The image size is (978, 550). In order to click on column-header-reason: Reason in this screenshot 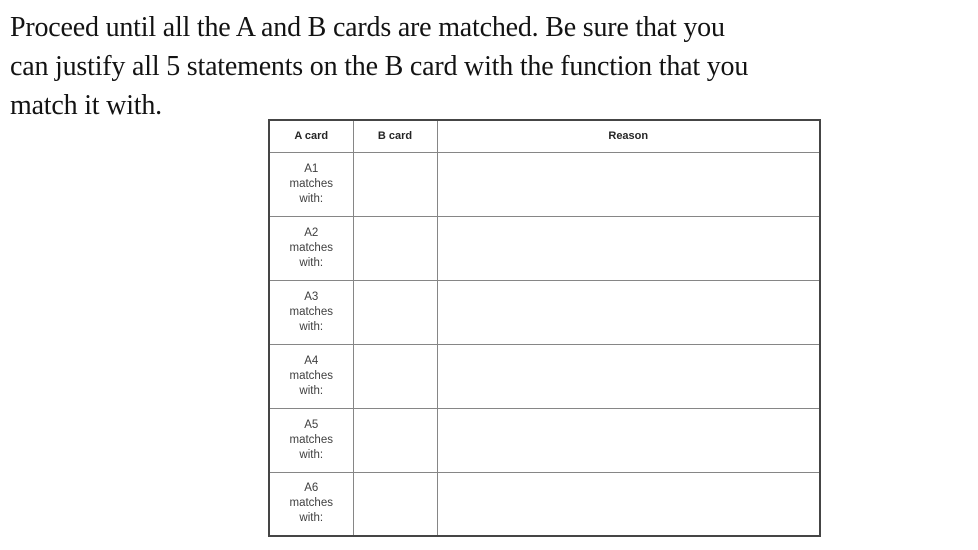, I will do `click(628, 136)`.